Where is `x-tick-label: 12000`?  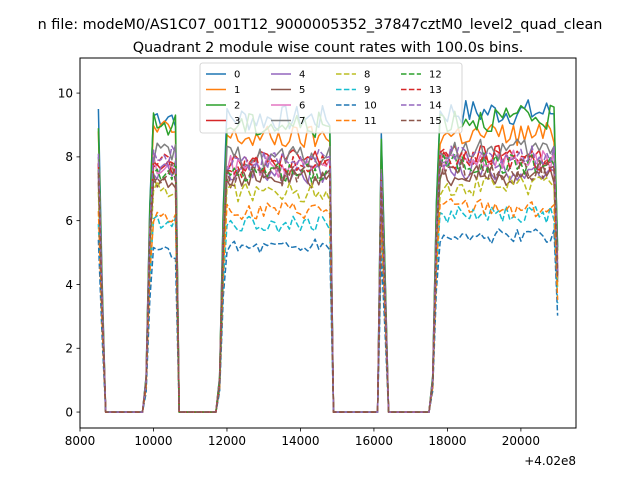
x-tick-label: 12000 is located at coordinates (227, 441).